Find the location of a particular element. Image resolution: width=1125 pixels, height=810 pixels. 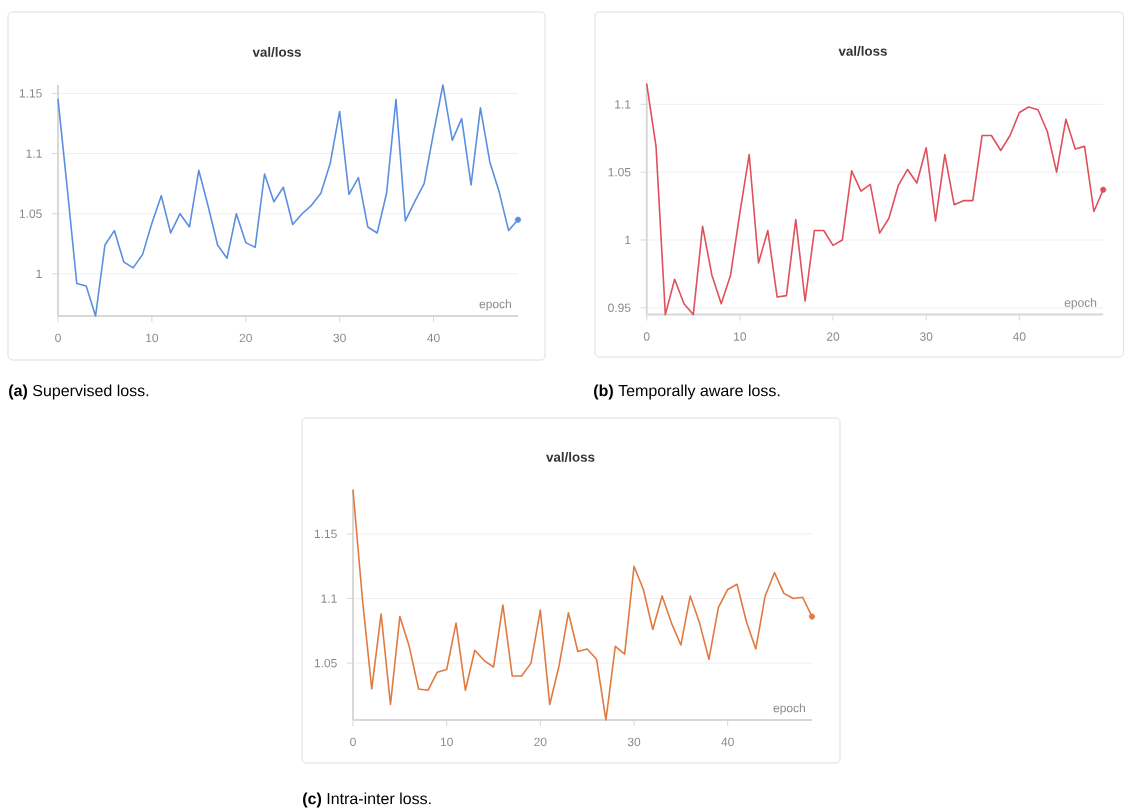

text: (a) Supervised loss. is located at coordinates (79, 392).